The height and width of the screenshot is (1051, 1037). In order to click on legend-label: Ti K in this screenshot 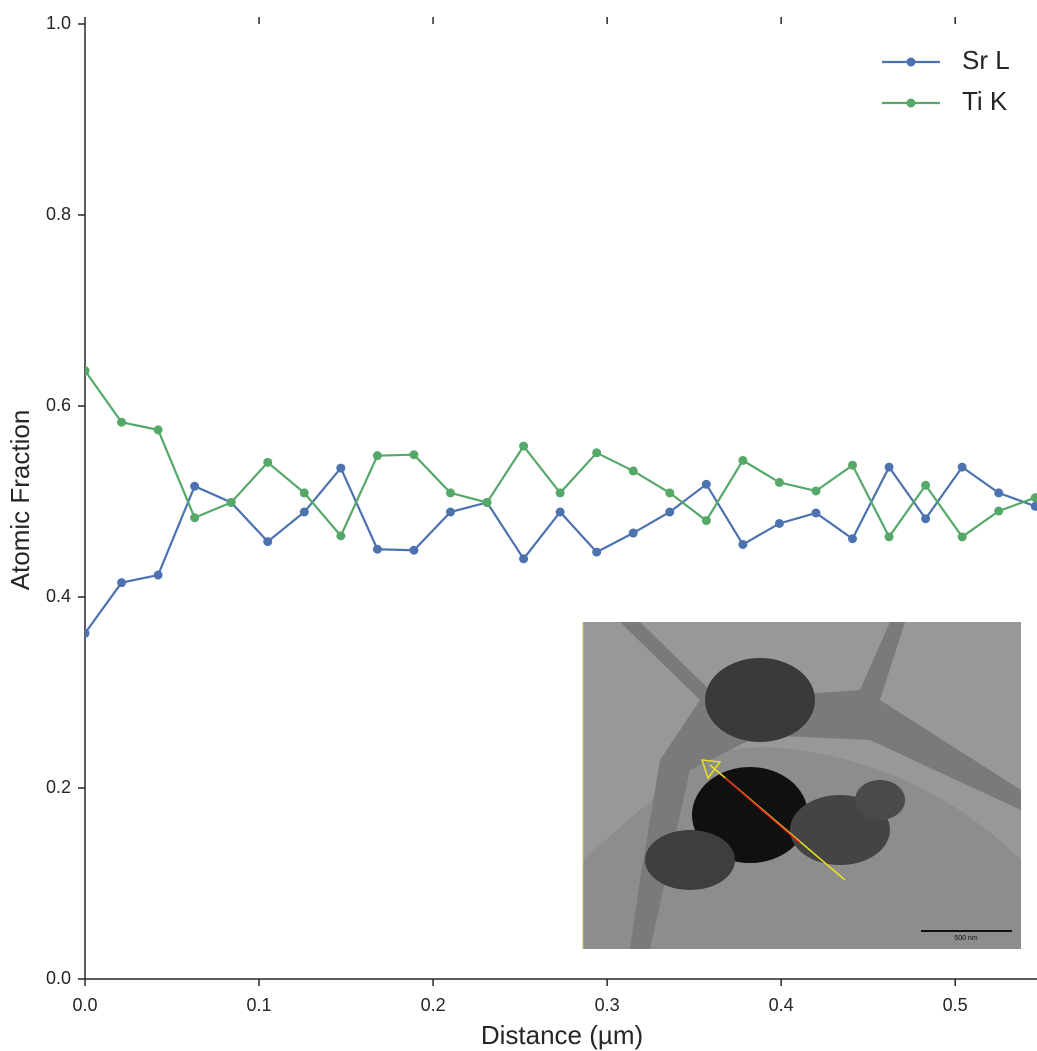, I will do `click(985, 101)`.